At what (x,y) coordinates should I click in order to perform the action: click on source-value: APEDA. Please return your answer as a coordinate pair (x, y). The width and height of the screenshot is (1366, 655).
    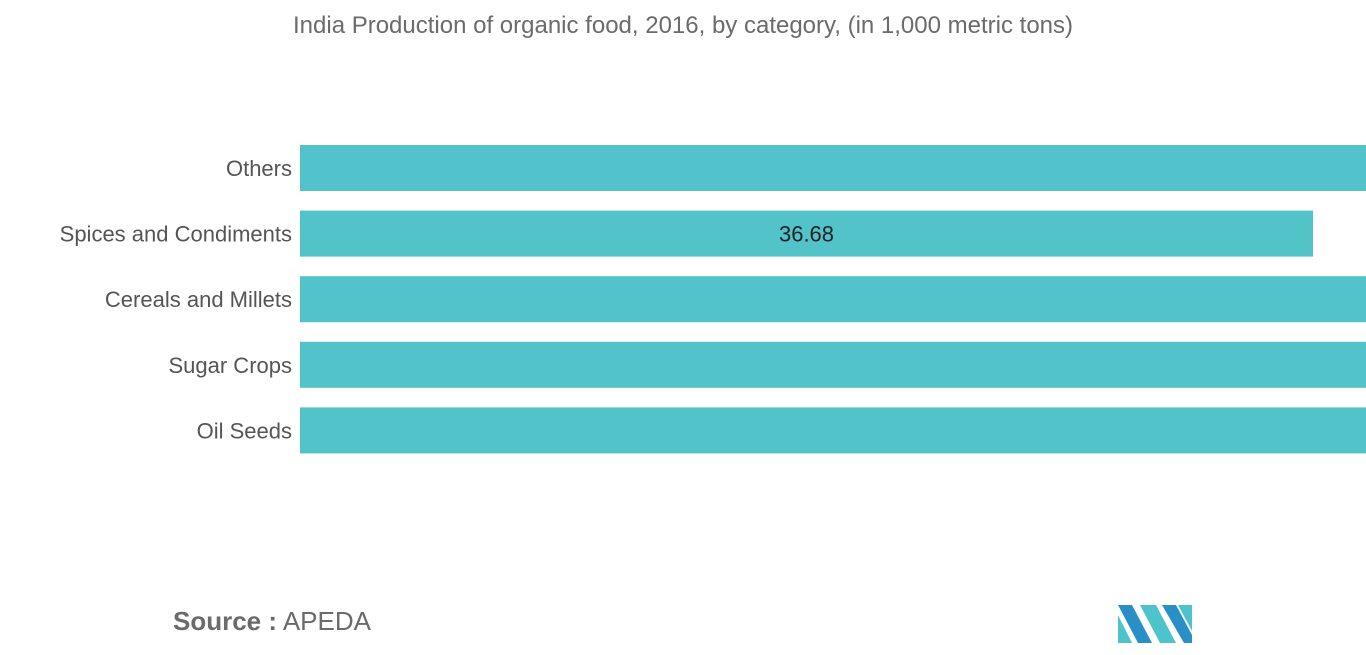
    Looking at the image, I should click on (326, 621).